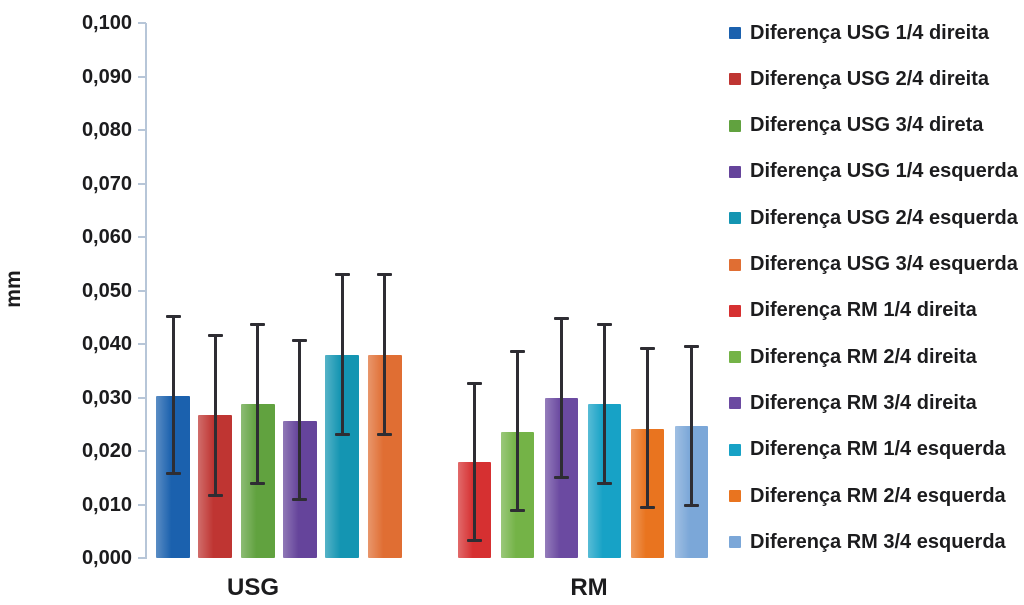 This screenshot has width=1024, height=605. I want to click on y-axis-line, so click(146, 291).